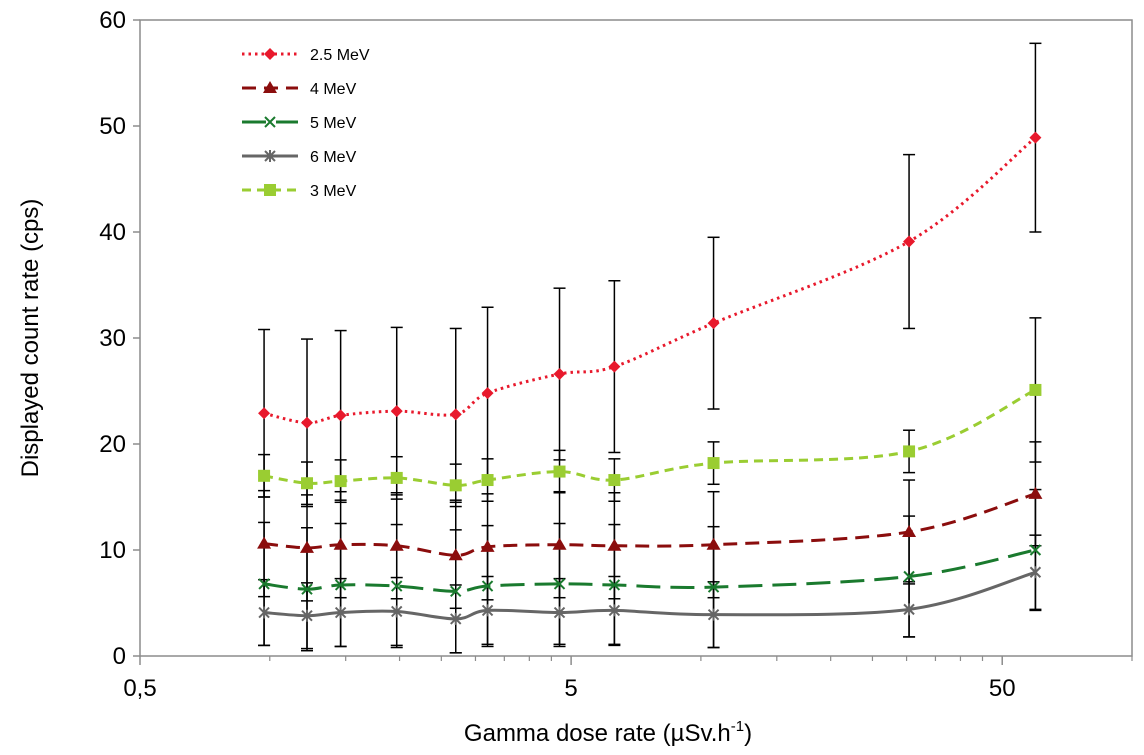 The width and height of the screenshot is (1144, 755). What do you see at coordinates (333, 123) in the screenshot?
I see `legend-label-5-mev: 5 MeV` at bounding box center [333, 123].